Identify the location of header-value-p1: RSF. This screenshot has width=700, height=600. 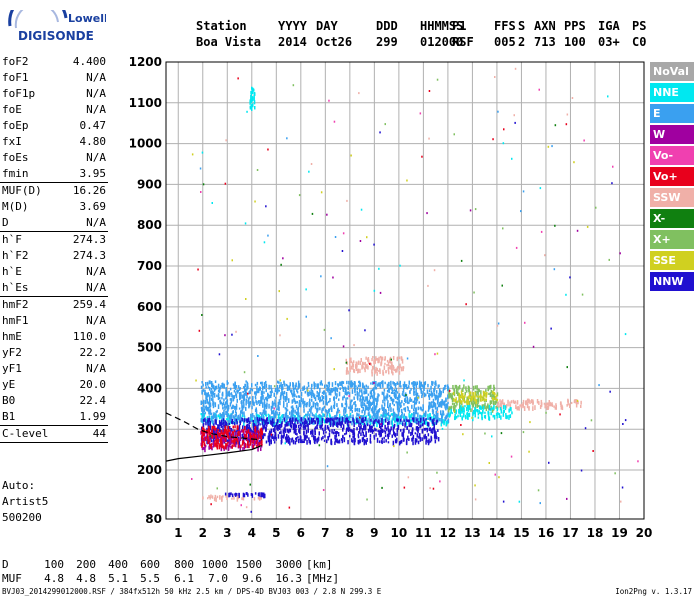
(463, 42).